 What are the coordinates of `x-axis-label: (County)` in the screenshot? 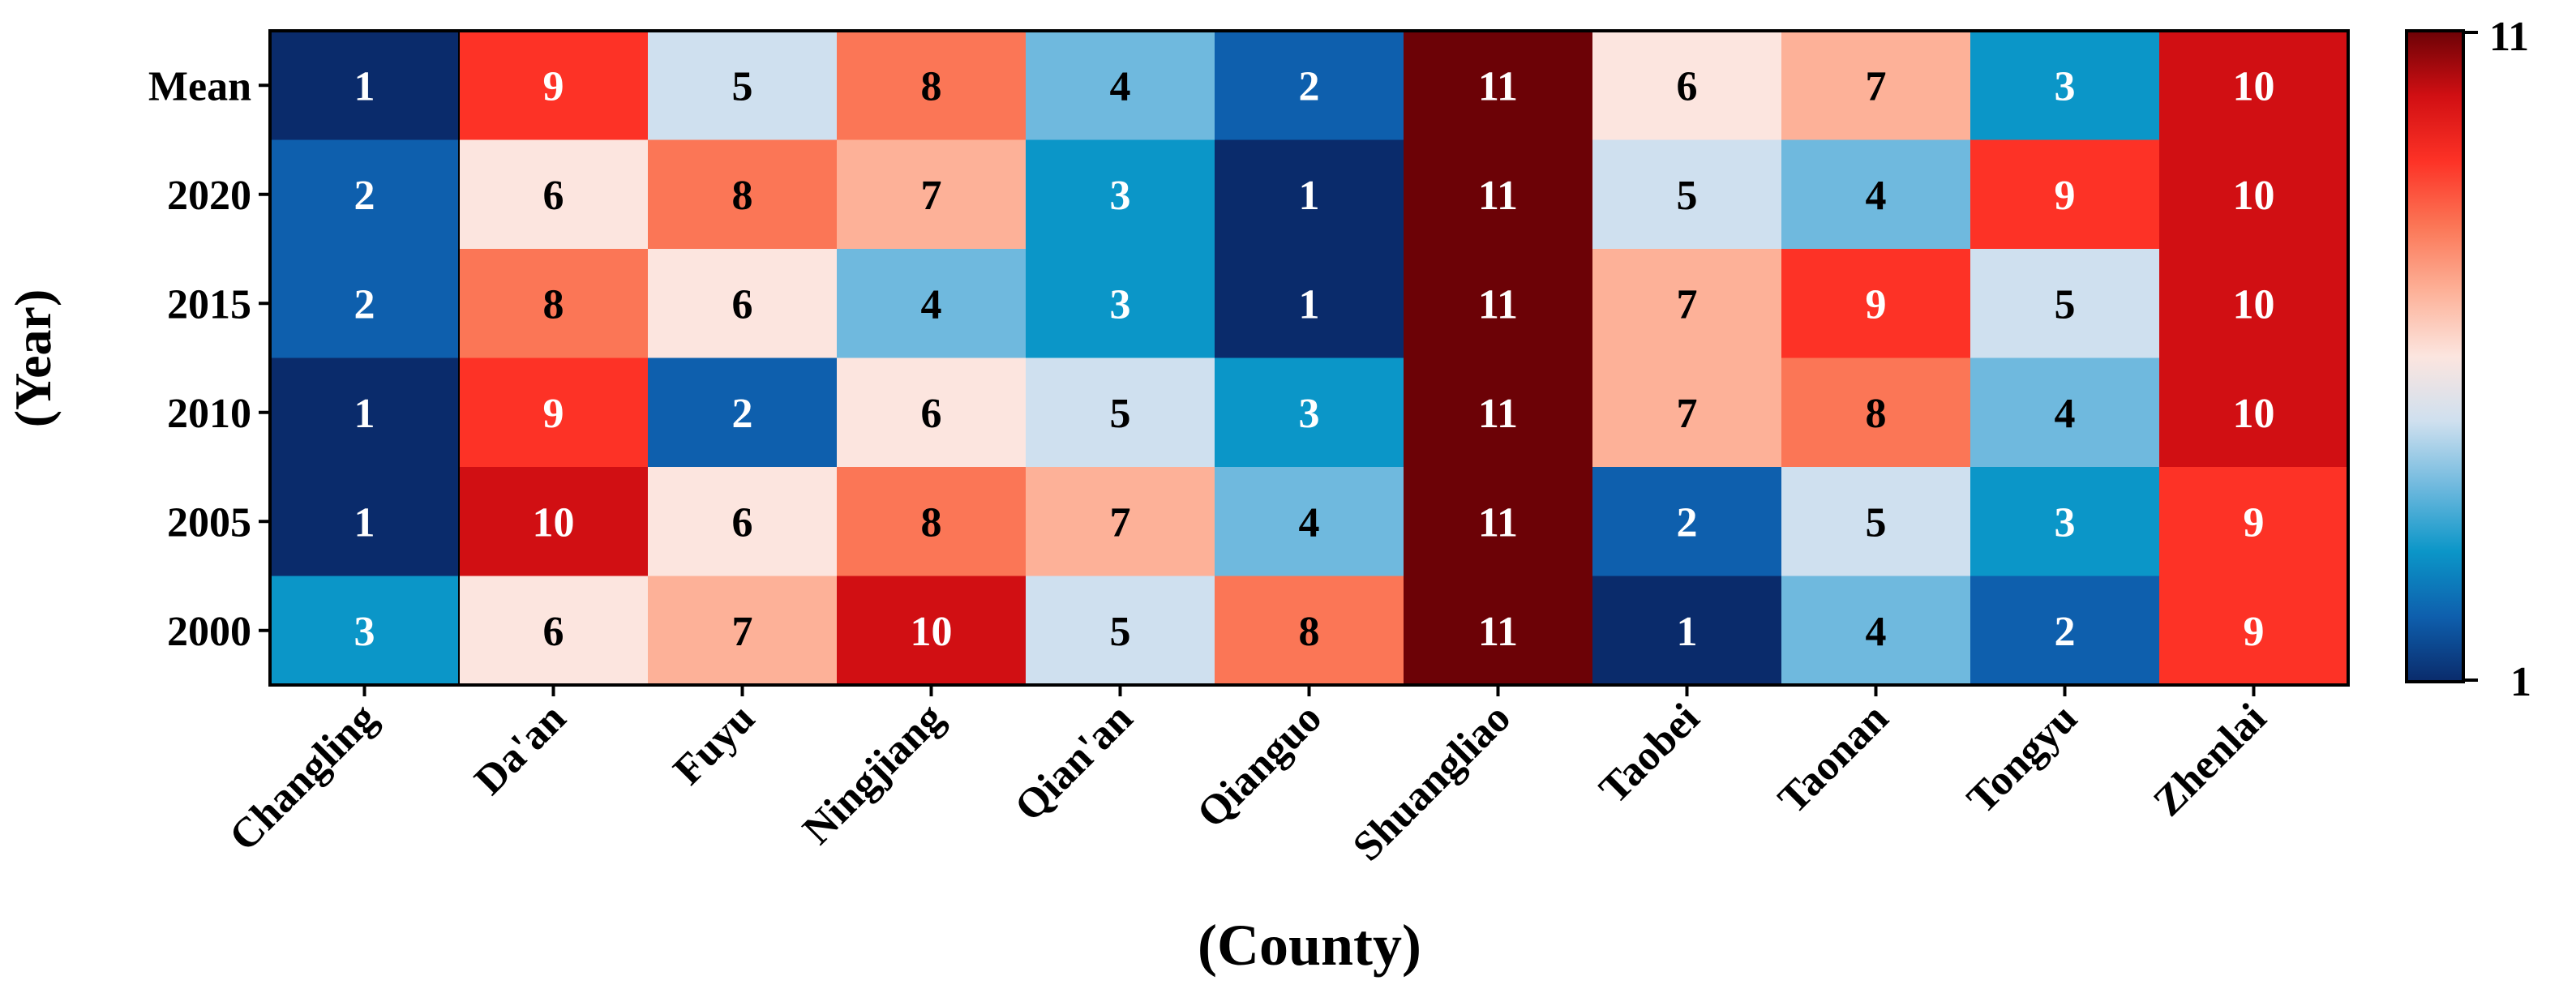 It's located at (1309, 945).